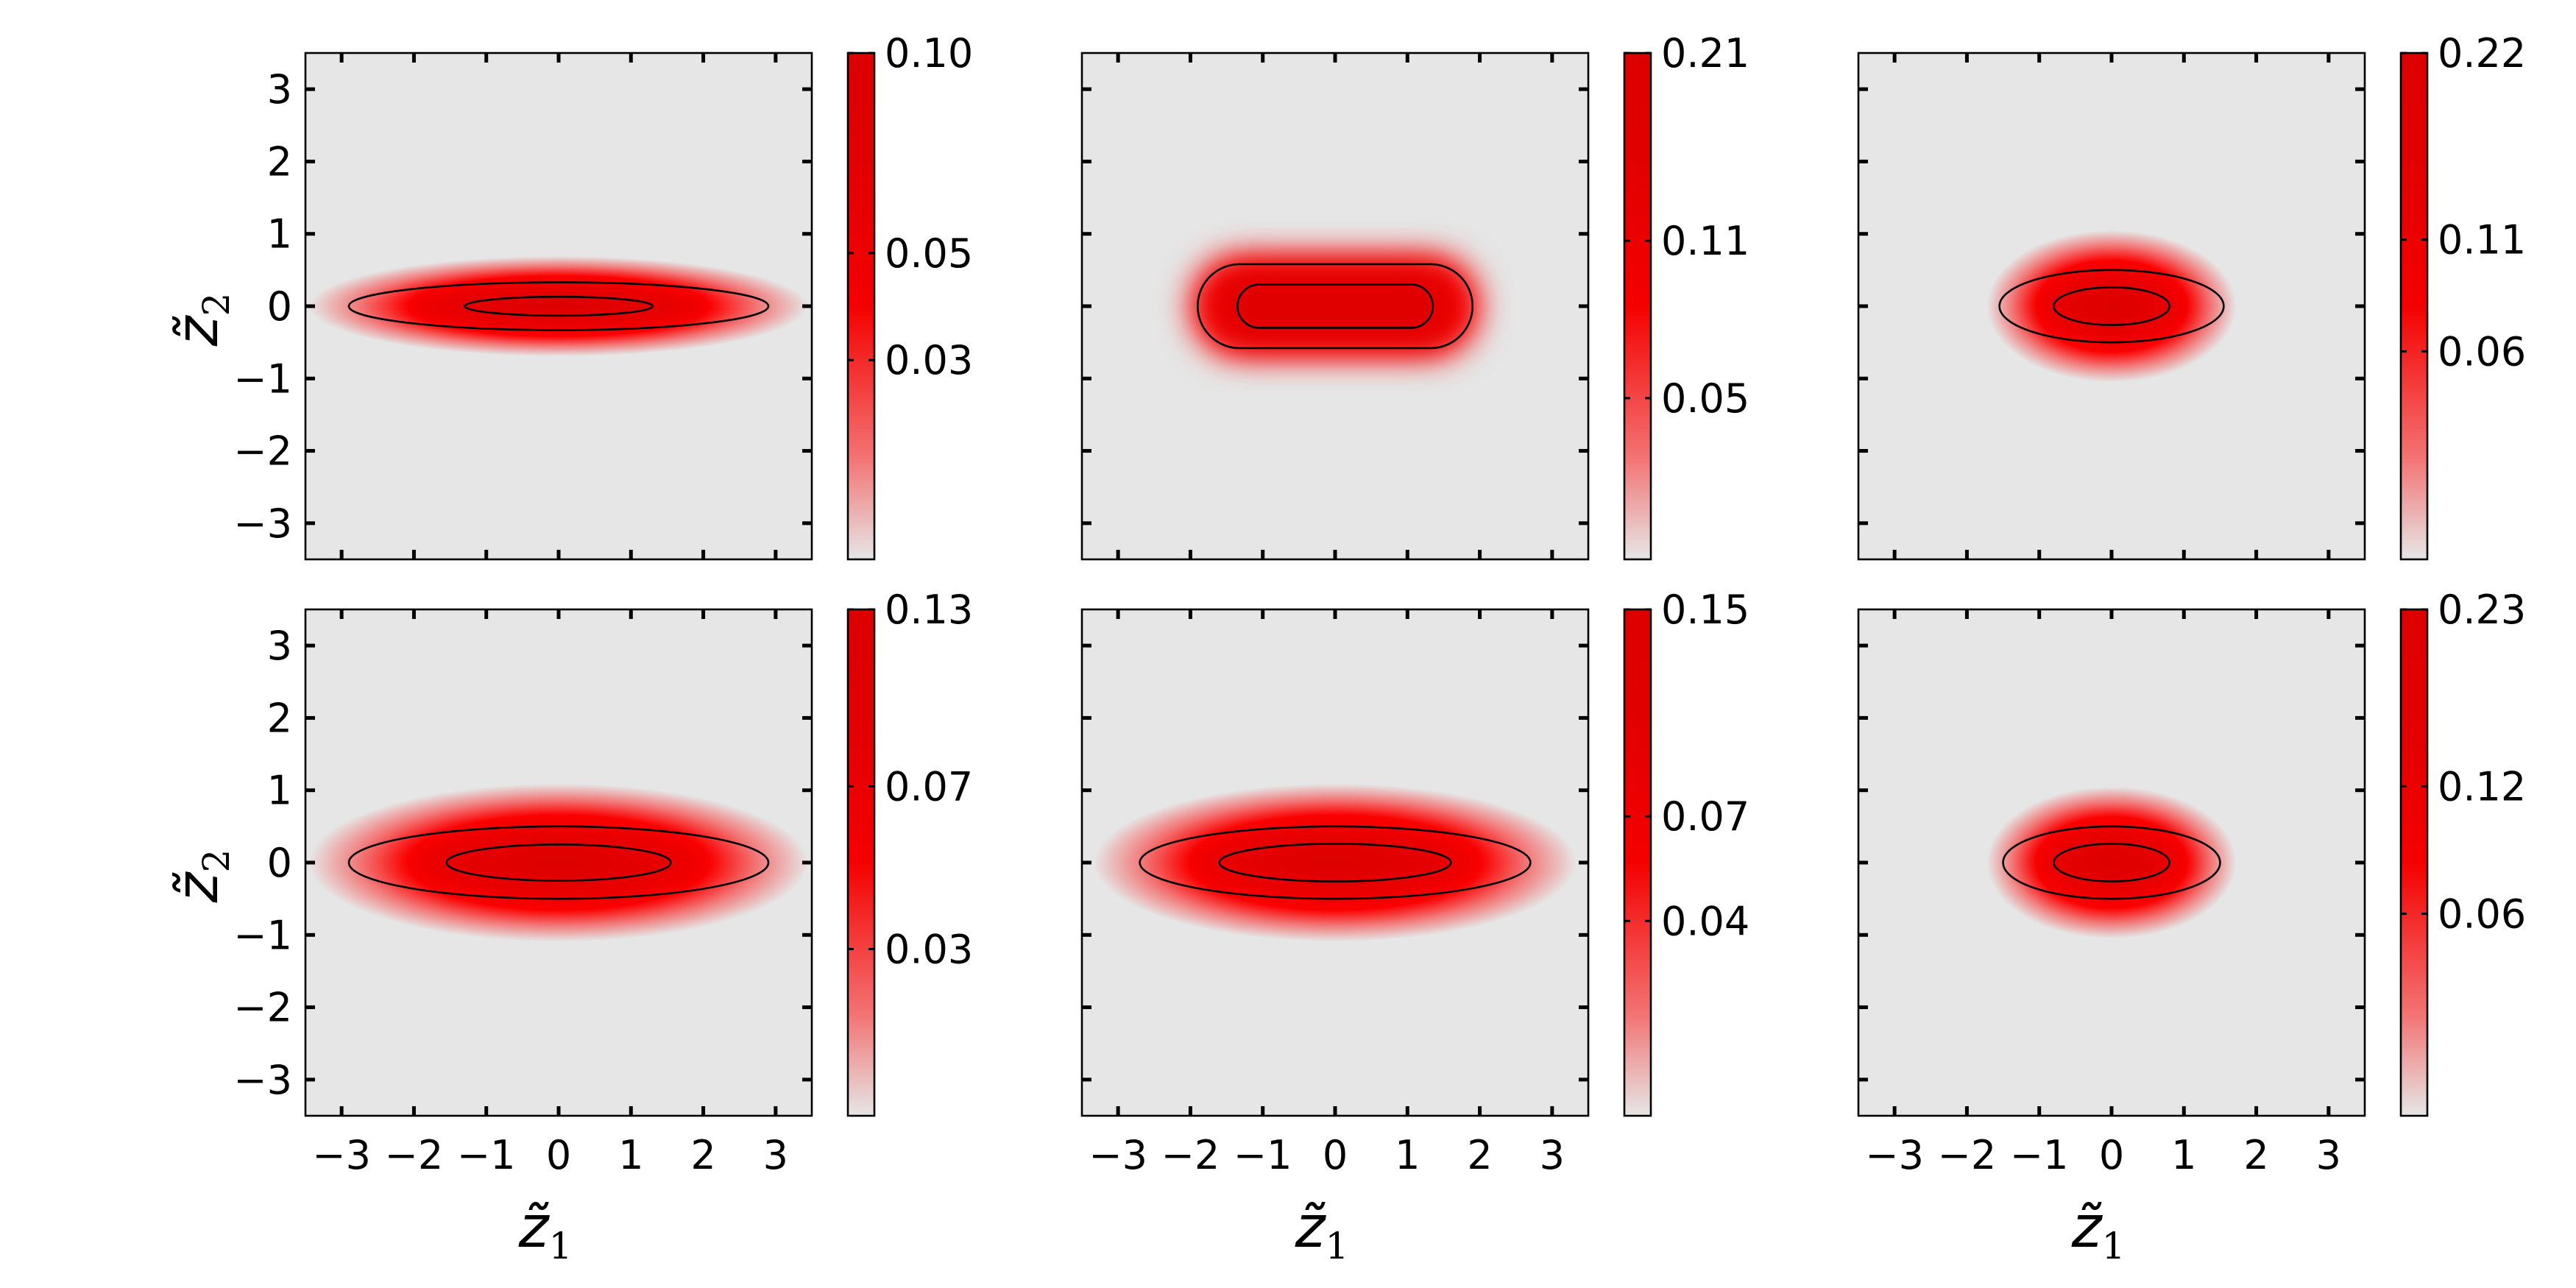  Describe the element at coordinates (2482, 53) in the screenshot. I see `colorbar-tick-label: 0.22` at that location.